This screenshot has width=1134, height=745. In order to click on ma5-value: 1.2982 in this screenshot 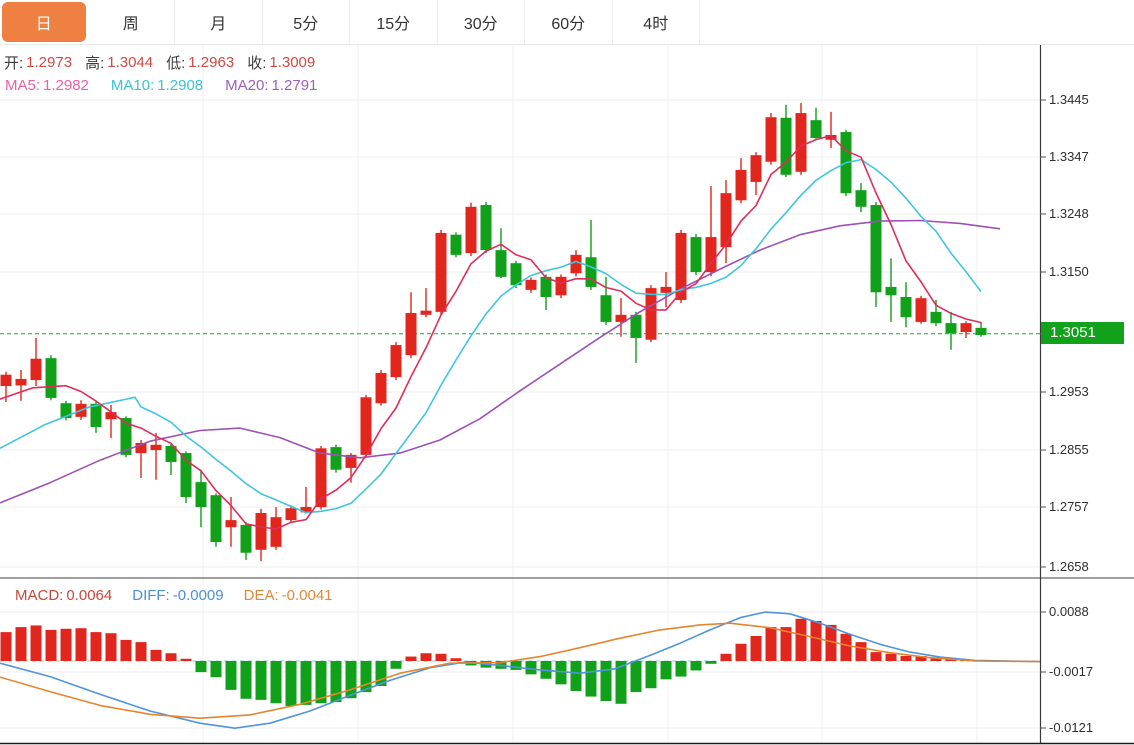, I will do `click(66, 85)`.